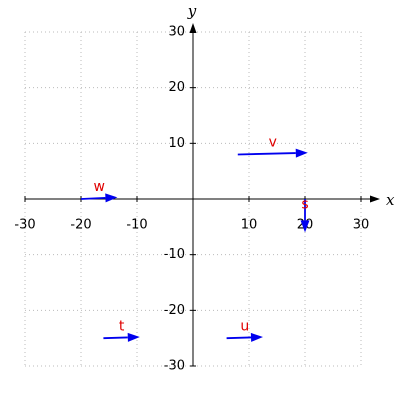 This screenshot has height=400, width=400. Describe the element at coordinates (304, 205) in the screenshot. I see `vector-label: s` at that location.